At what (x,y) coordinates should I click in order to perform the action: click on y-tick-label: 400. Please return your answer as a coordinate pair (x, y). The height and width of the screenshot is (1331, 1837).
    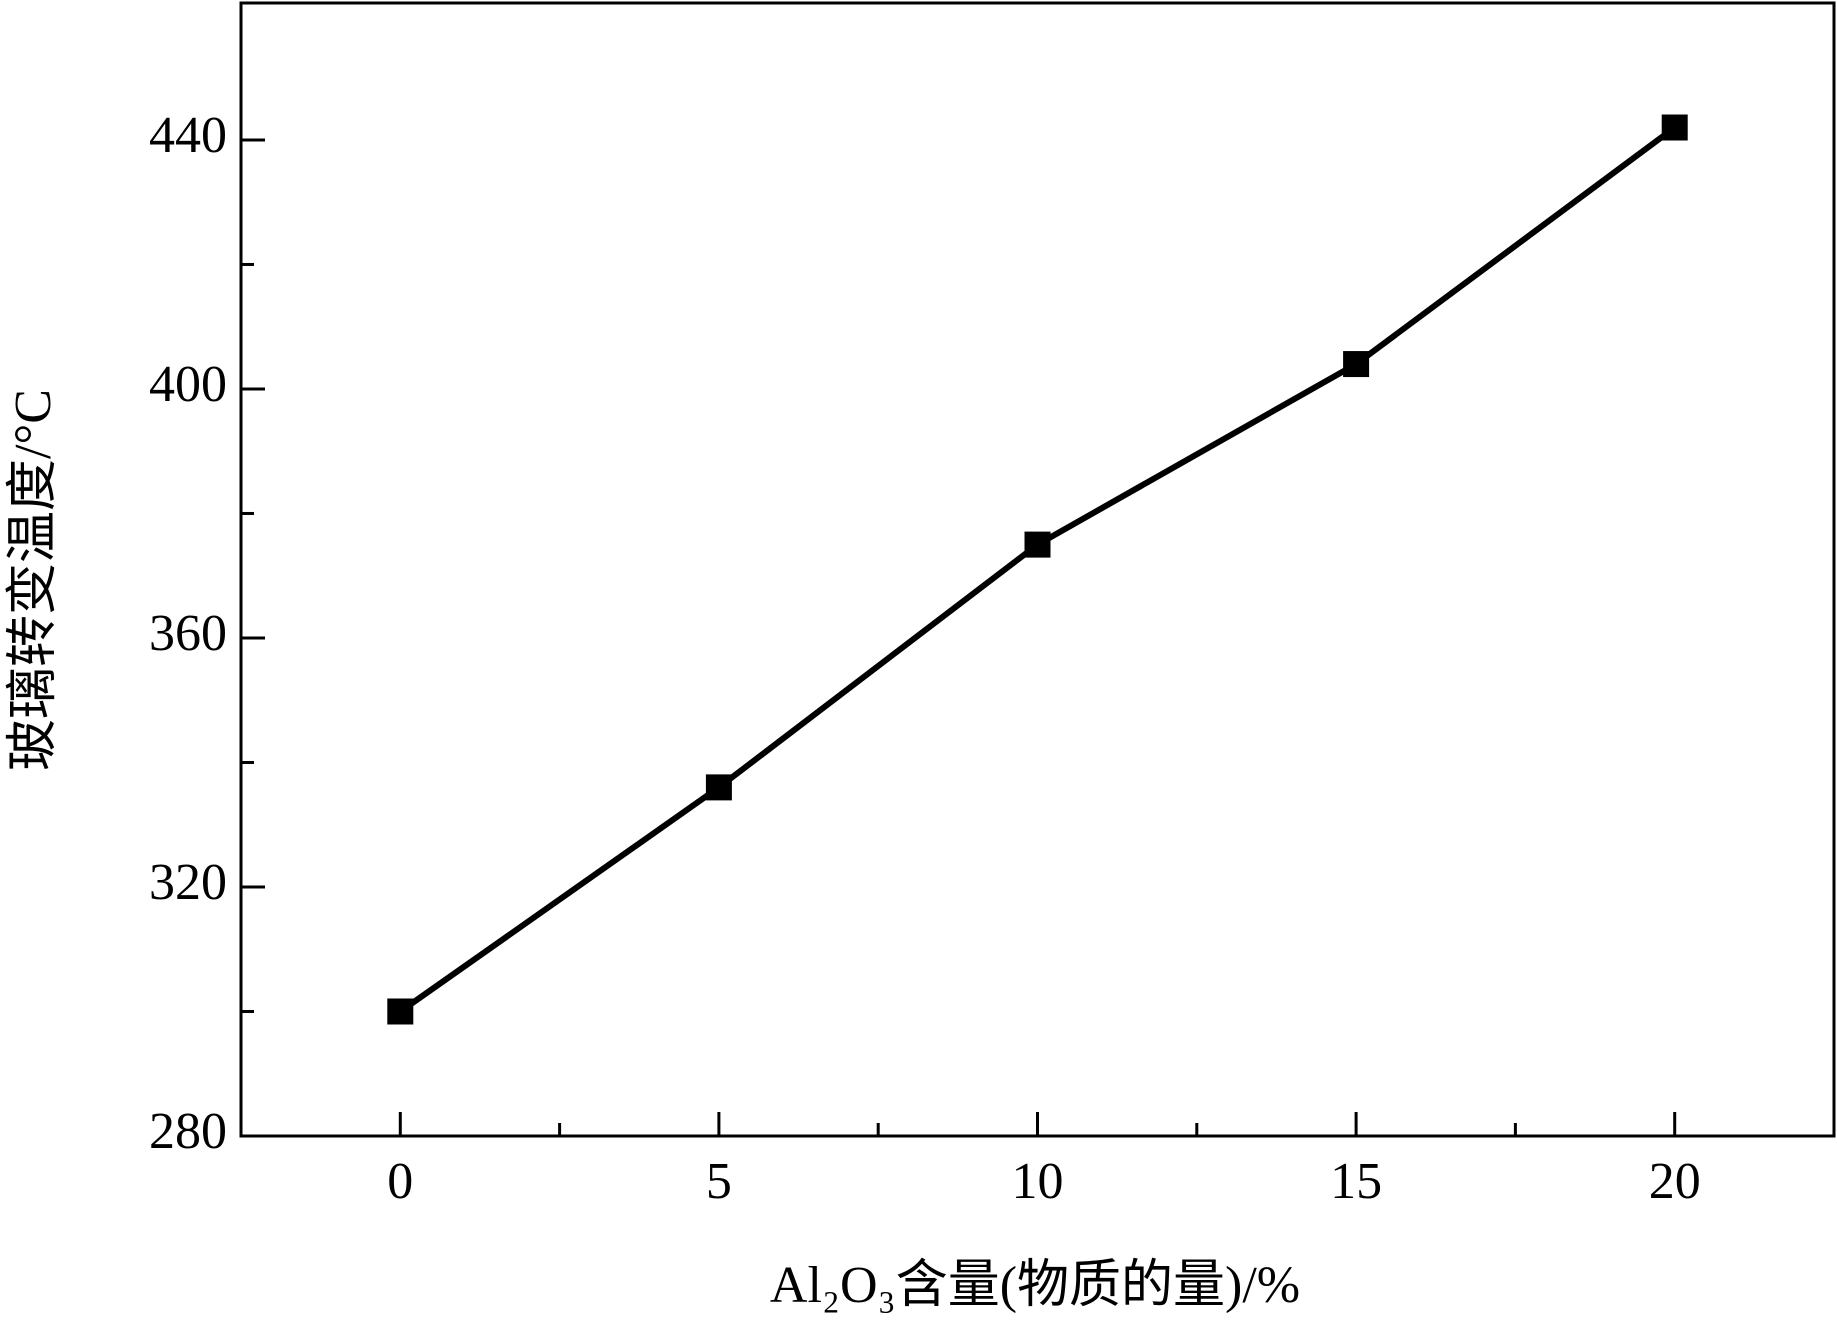
    Looking at the image, I should click on (188, 384).